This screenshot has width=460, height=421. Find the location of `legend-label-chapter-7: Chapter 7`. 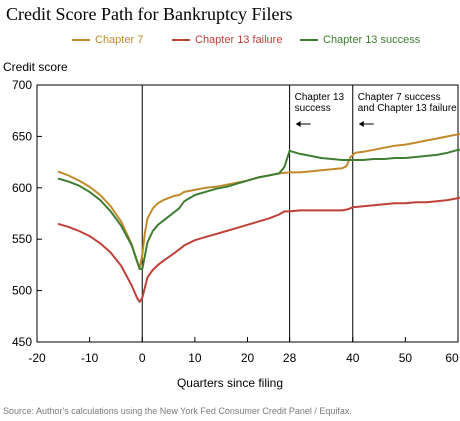

legend-label-chapter-7: Chapter 7 is located at coordinates (119, 40).